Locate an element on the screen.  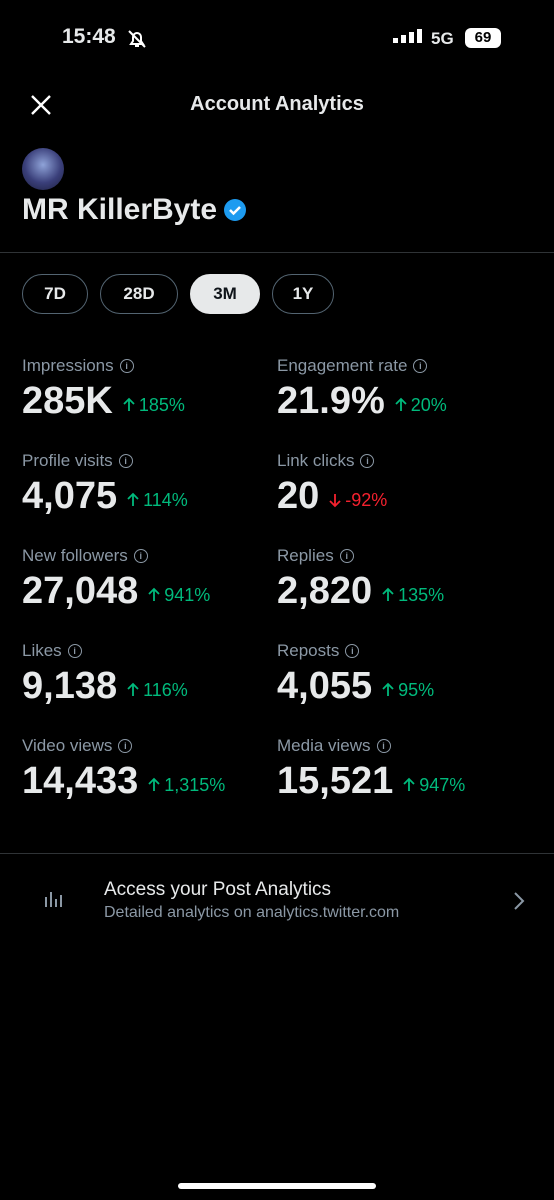
metric-label: Likes is located at coordinates (42, 650).